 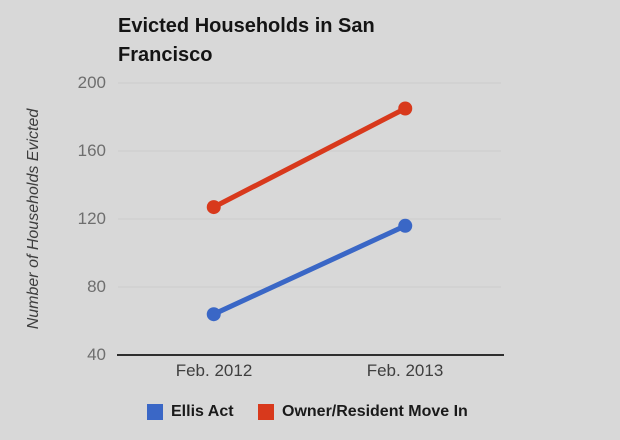 What do you see at coordinates (309, 158) in the screenshot?
I see `series-line-owner-resident-move-in` at bounding box center [309, 158].